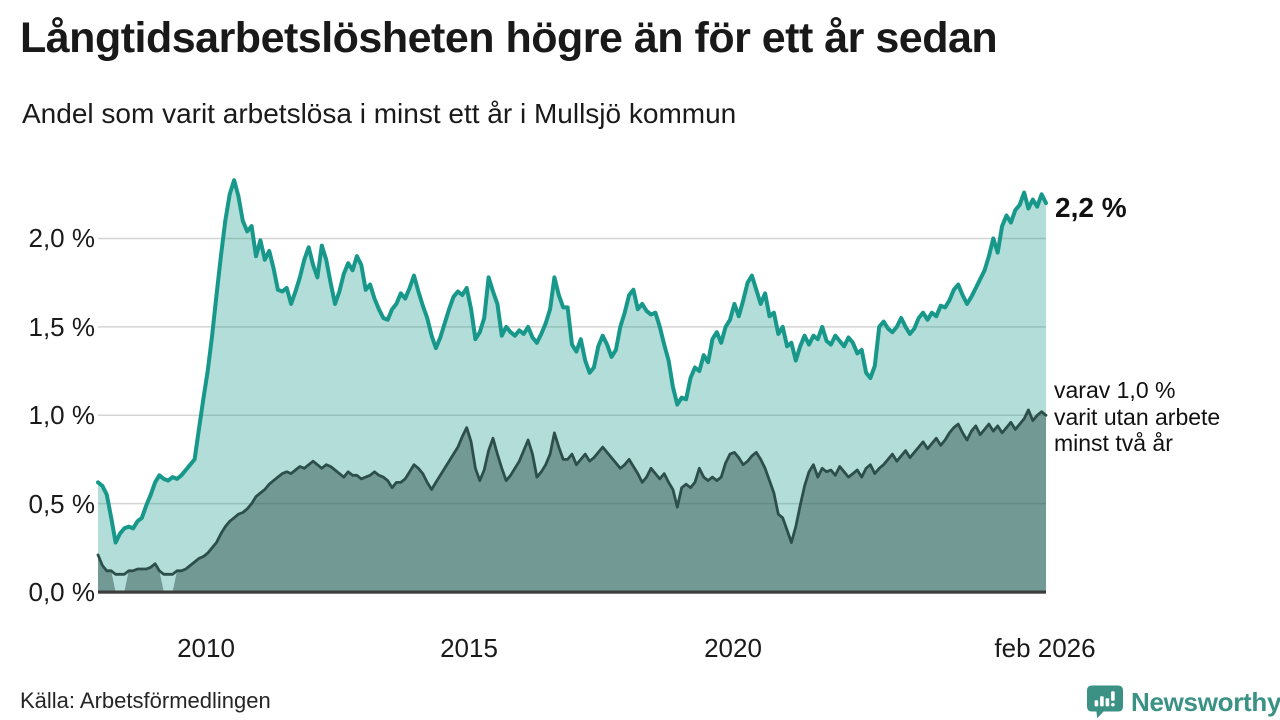  What do you see at coordinates (62, 504) in the screenshot?
I see `y-tick-label-0-5: 0,5 %` at bounding box center [62, 504].